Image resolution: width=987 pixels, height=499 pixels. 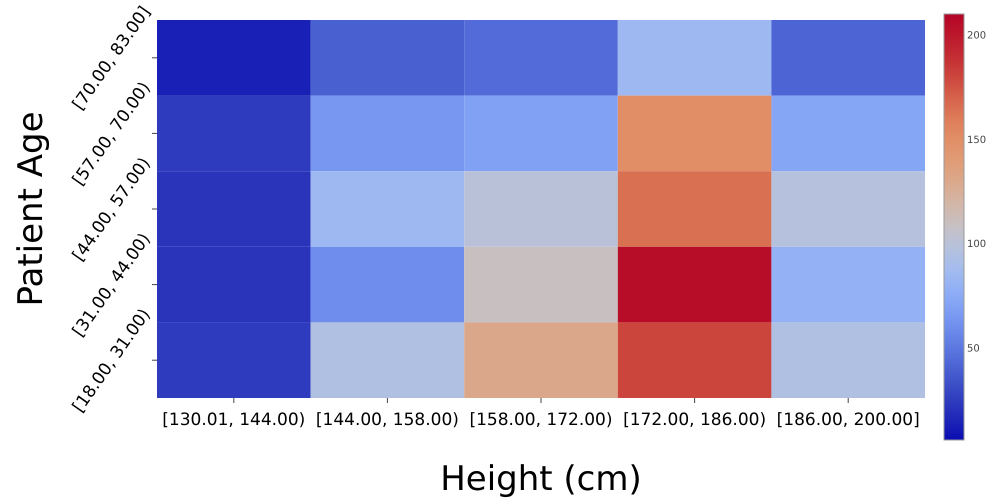 What do you see at coordinates (848, 420) in the screenshot?
I see `x-tick-label: [186.00, 200.00]` at bounding box center [848, 420].